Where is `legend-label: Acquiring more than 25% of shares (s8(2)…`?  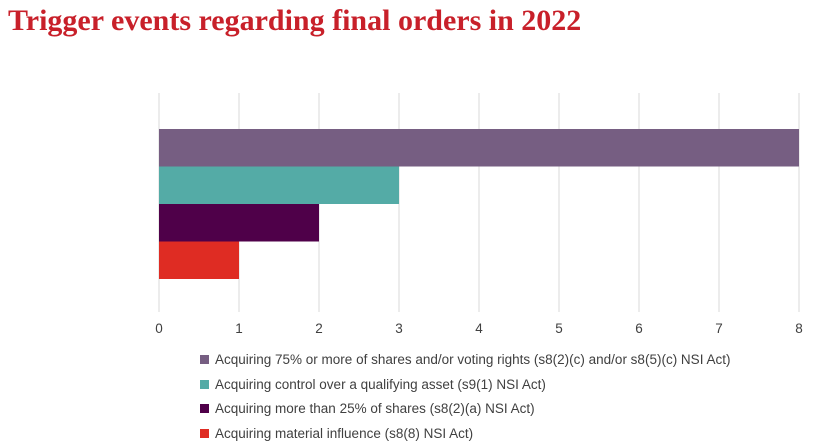
legend-label: Acquiring more than 25% of shares (s8(2)… is located at coordinates (375, 409).